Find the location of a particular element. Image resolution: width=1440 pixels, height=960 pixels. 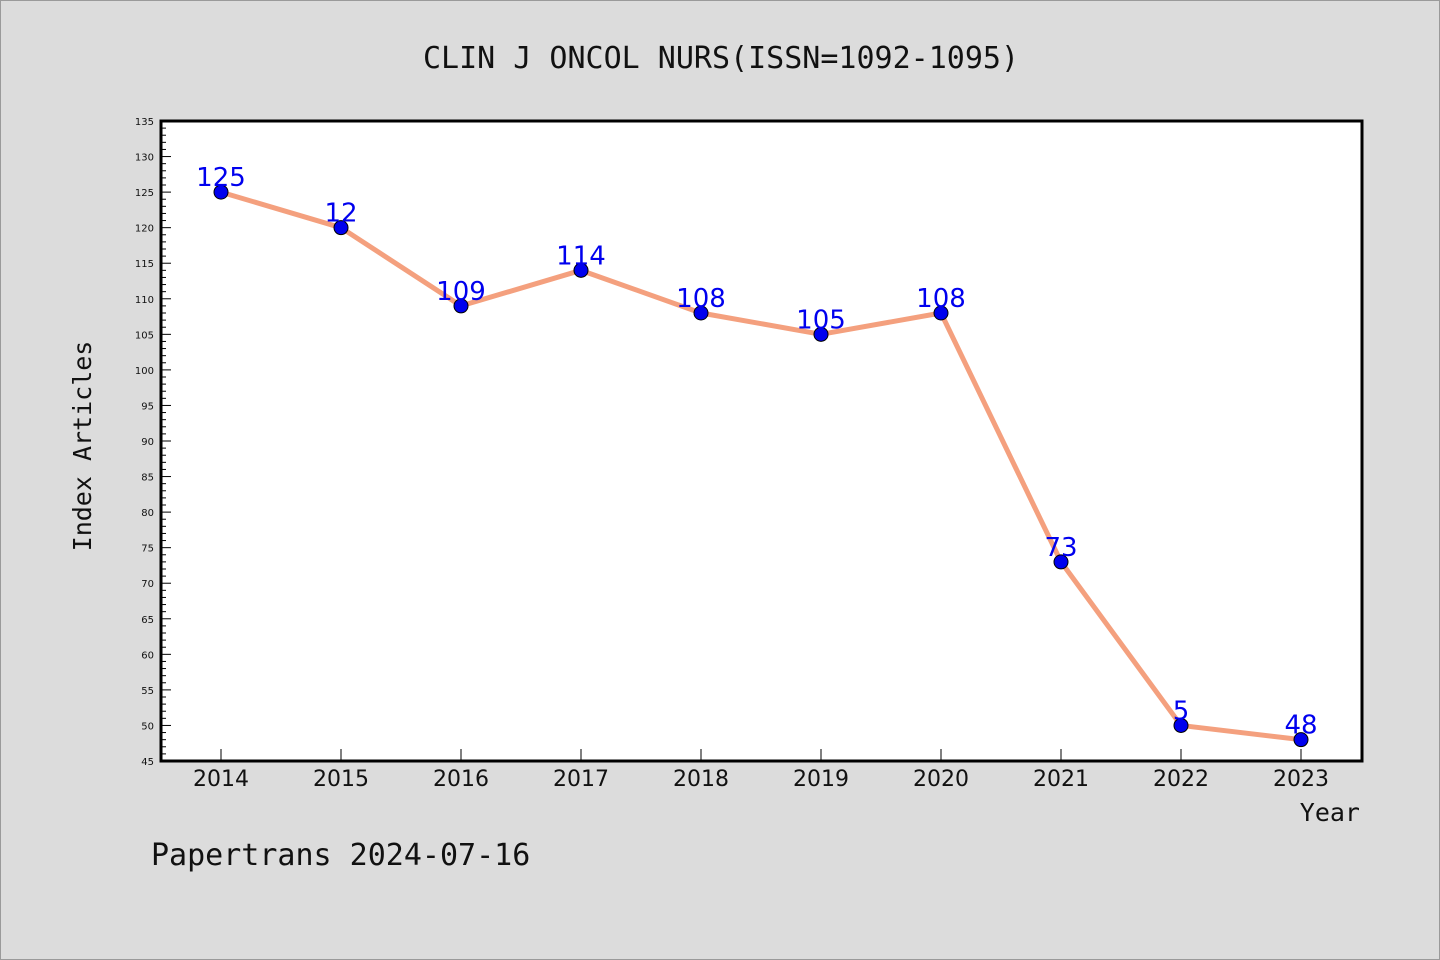

y-tick-label: 50 is located at coordinates (147, 726).